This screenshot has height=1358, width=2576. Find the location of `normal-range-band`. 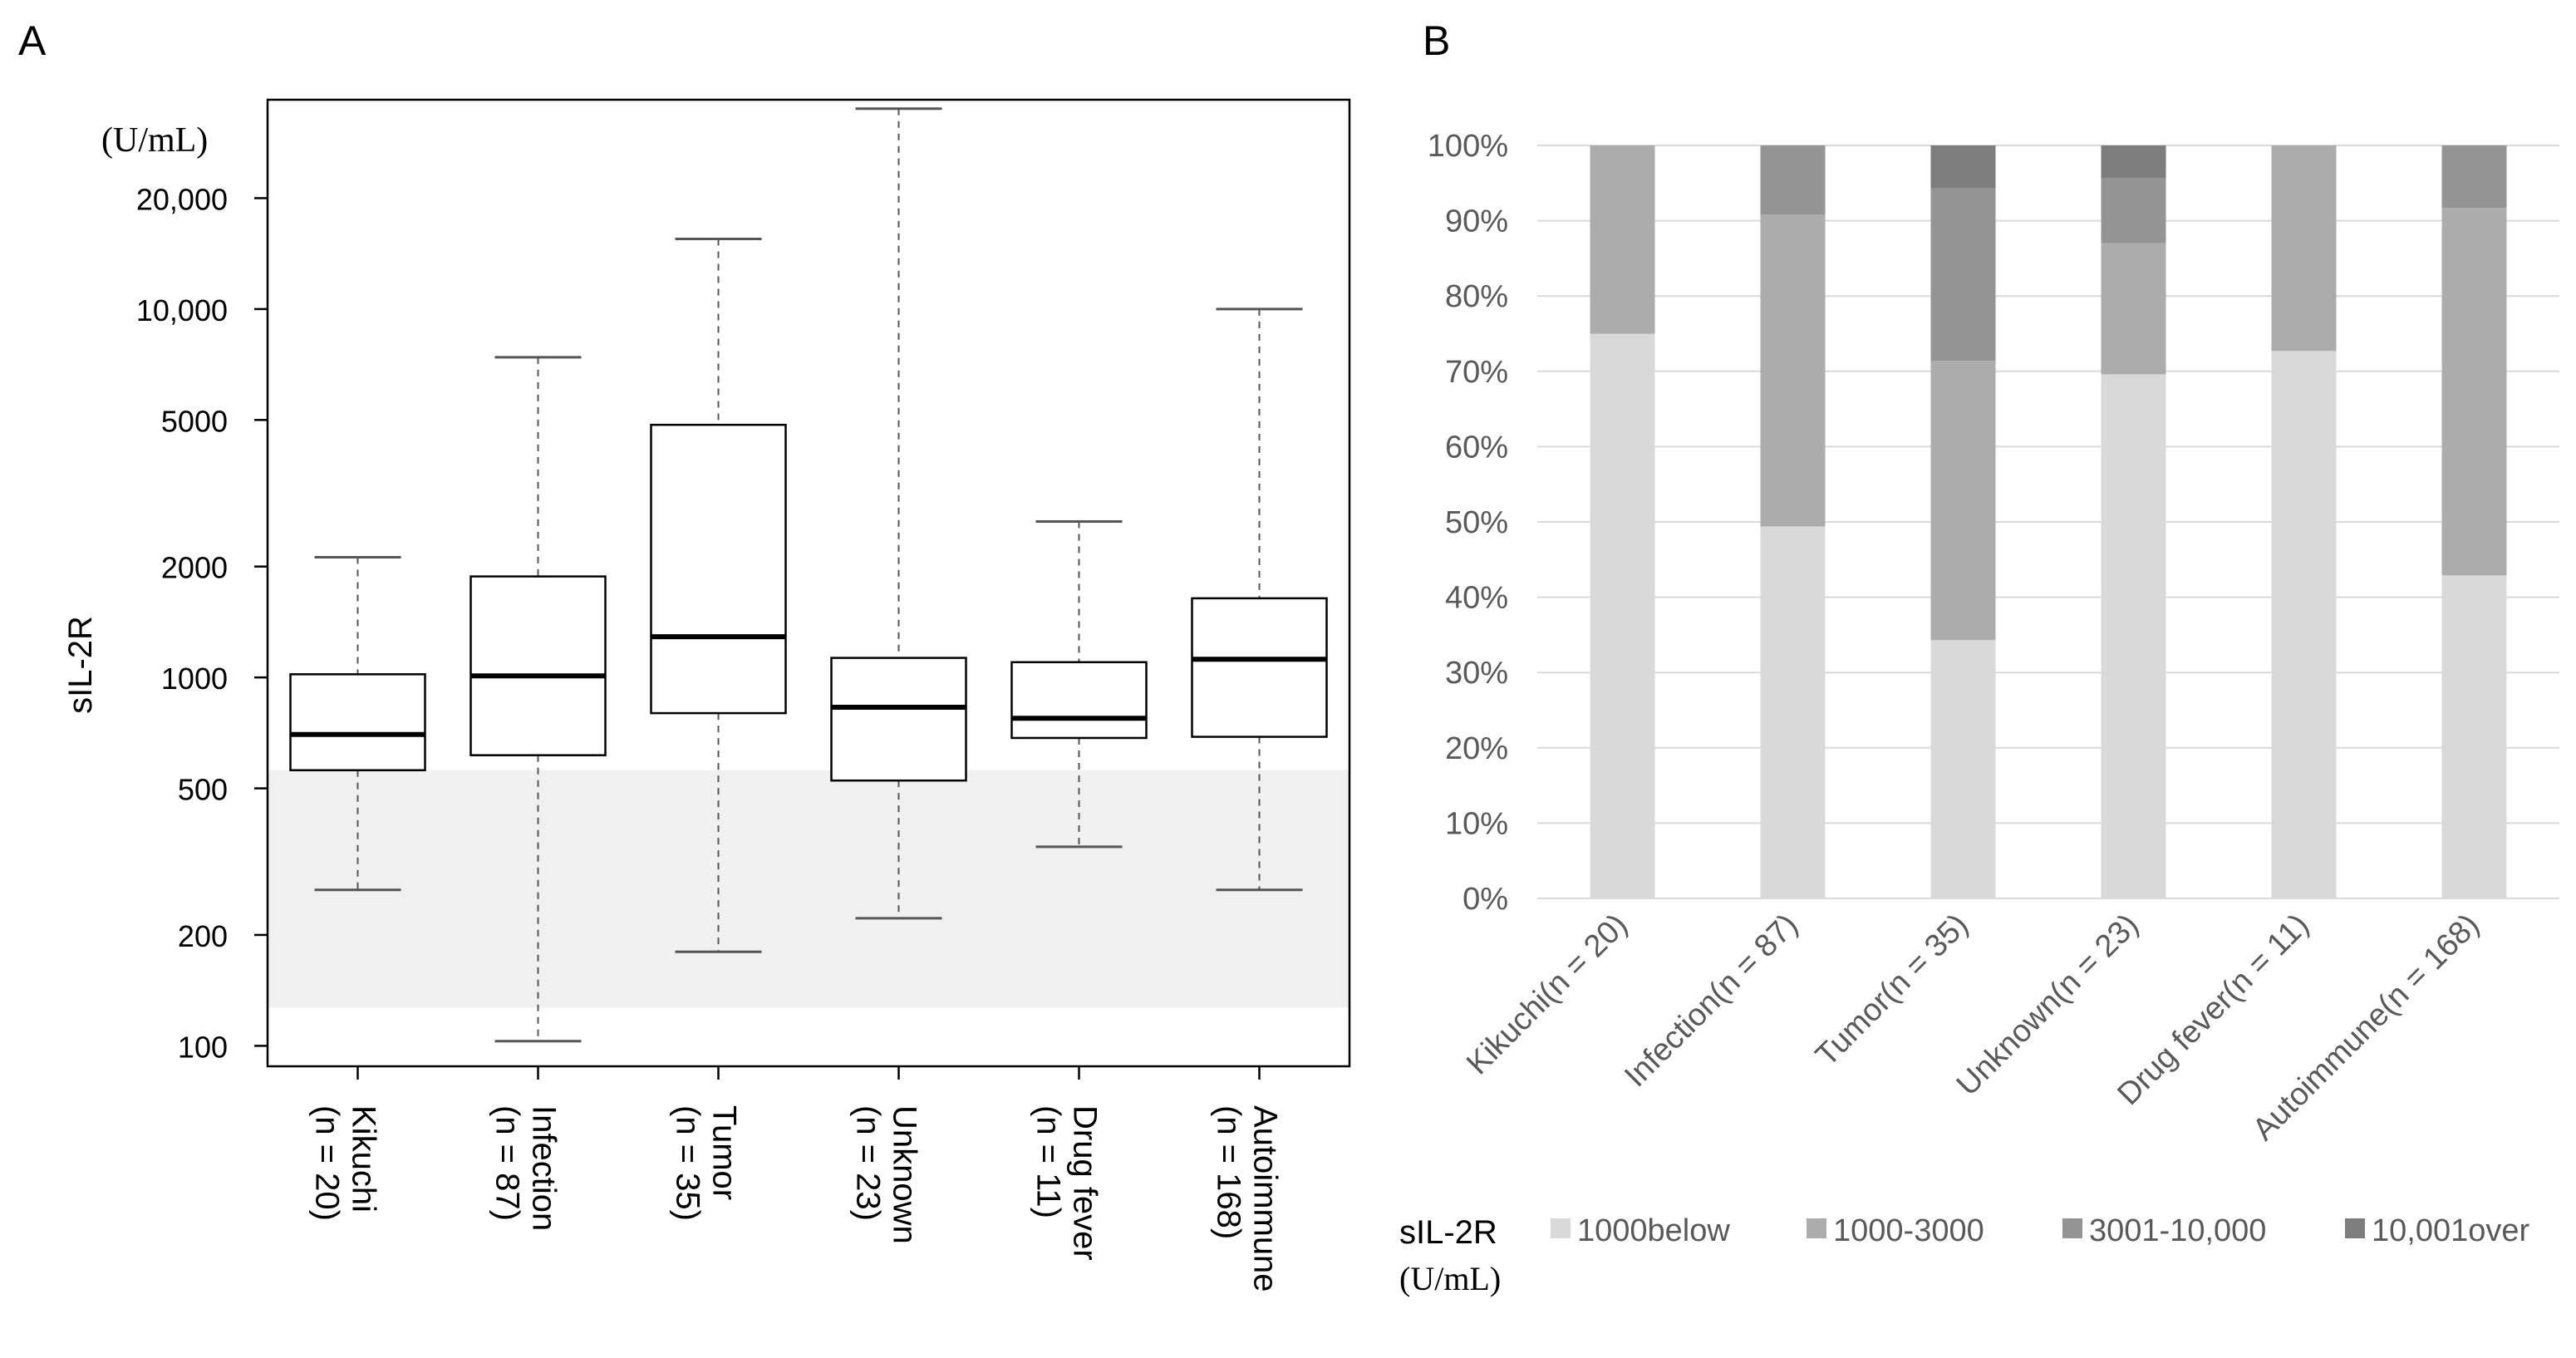

normal-range-band is located at coordinates (809, 889).